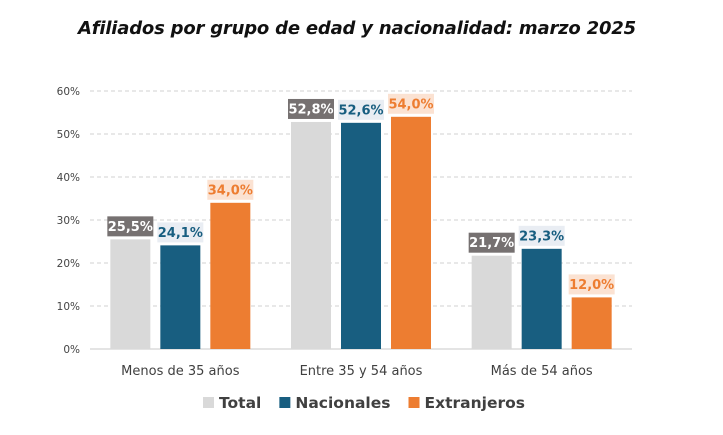 The width and height of the screenshot is (723, 435). I want to click on legend-swatch-nacionales, so click(285, 402).